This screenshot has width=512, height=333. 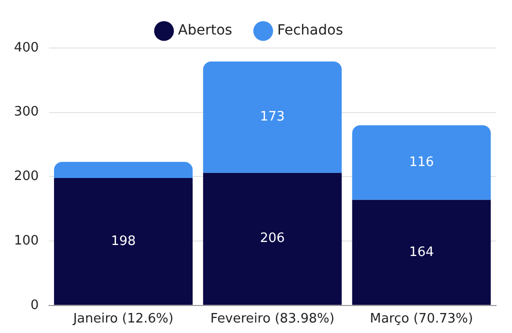 I want to click on x-tick-label: Fevereiro (83.98%), so click(x=272, y=319).